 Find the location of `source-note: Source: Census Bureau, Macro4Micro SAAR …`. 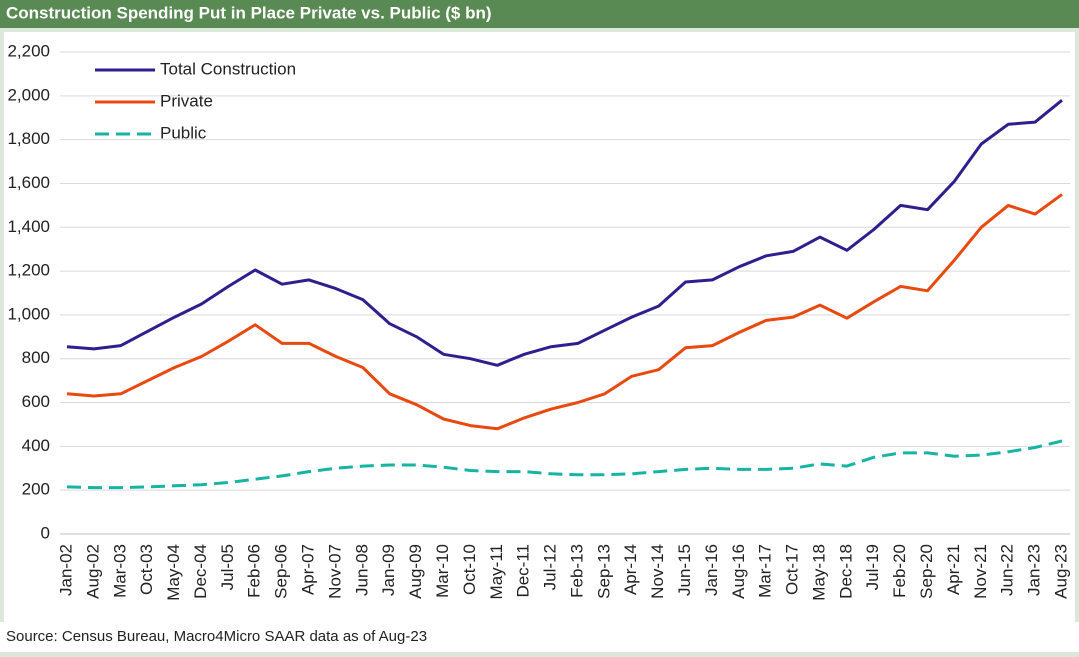

source-note: Source: Census Bureau, Macro4Micro SAAR … is located at coordinates (216, 636).